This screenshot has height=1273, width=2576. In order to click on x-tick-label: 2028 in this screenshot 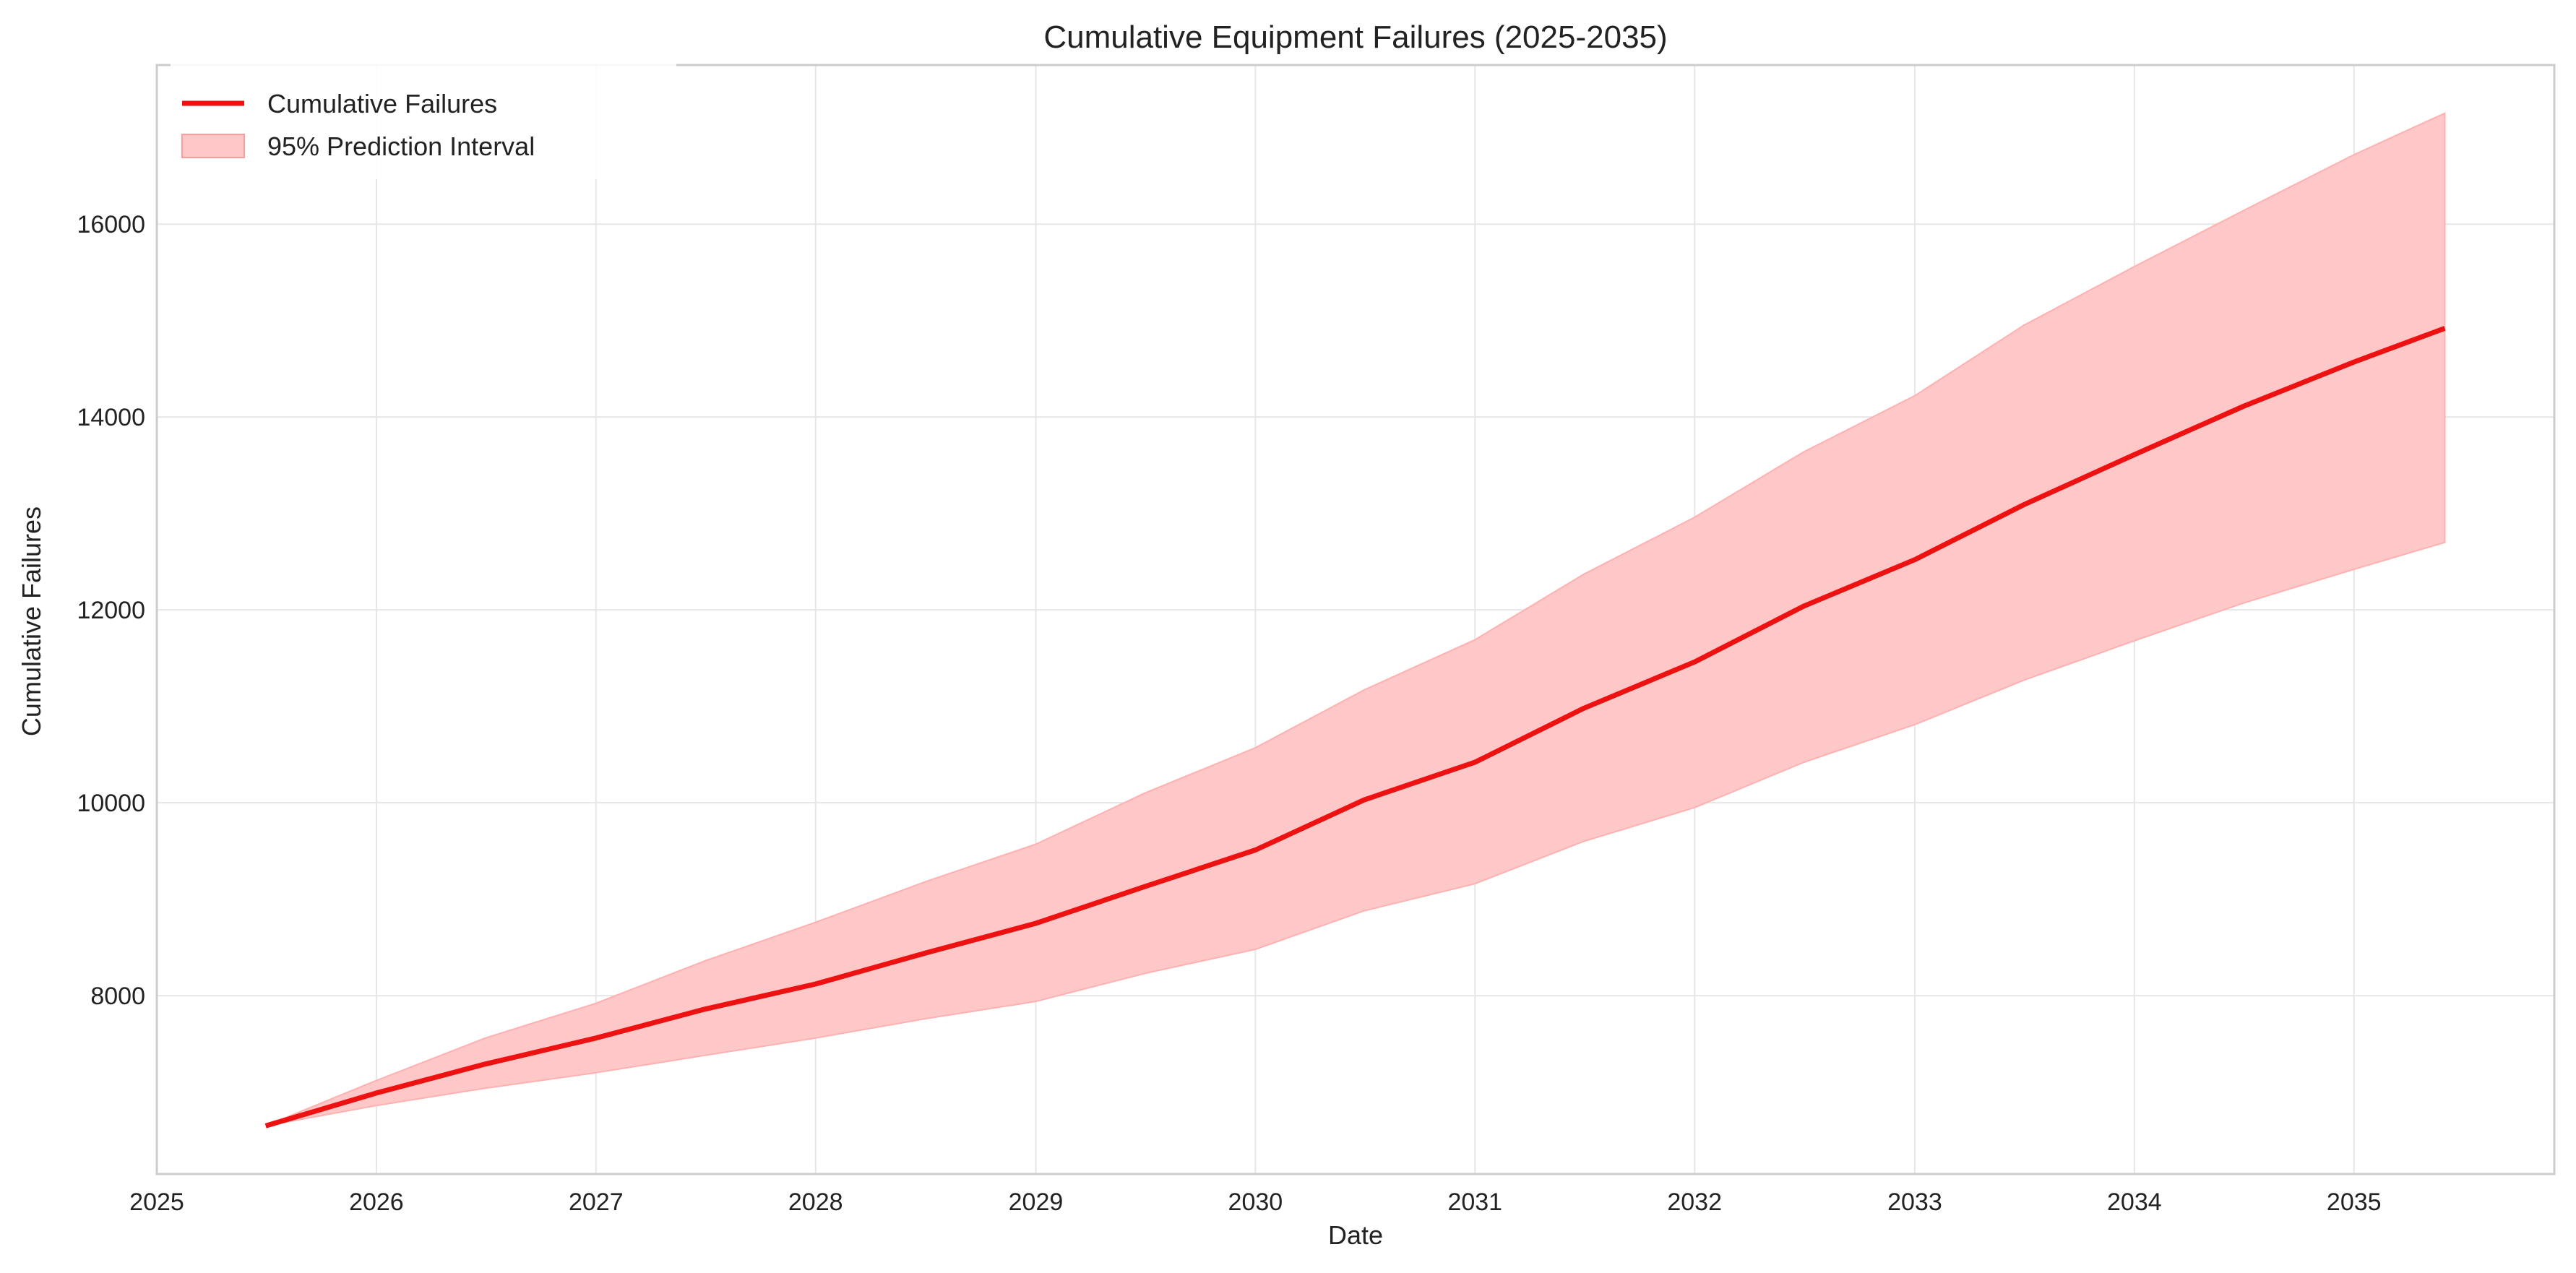, I will do `click(815, 1202)`.